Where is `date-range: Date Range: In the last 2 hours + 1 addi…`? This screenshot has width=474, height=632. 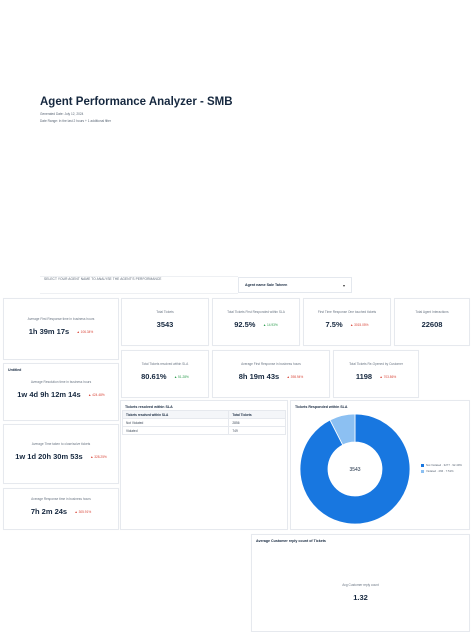
date-range: Date Range: In the last 2 hours + 1 addi… is located at coordinates (75, 121).